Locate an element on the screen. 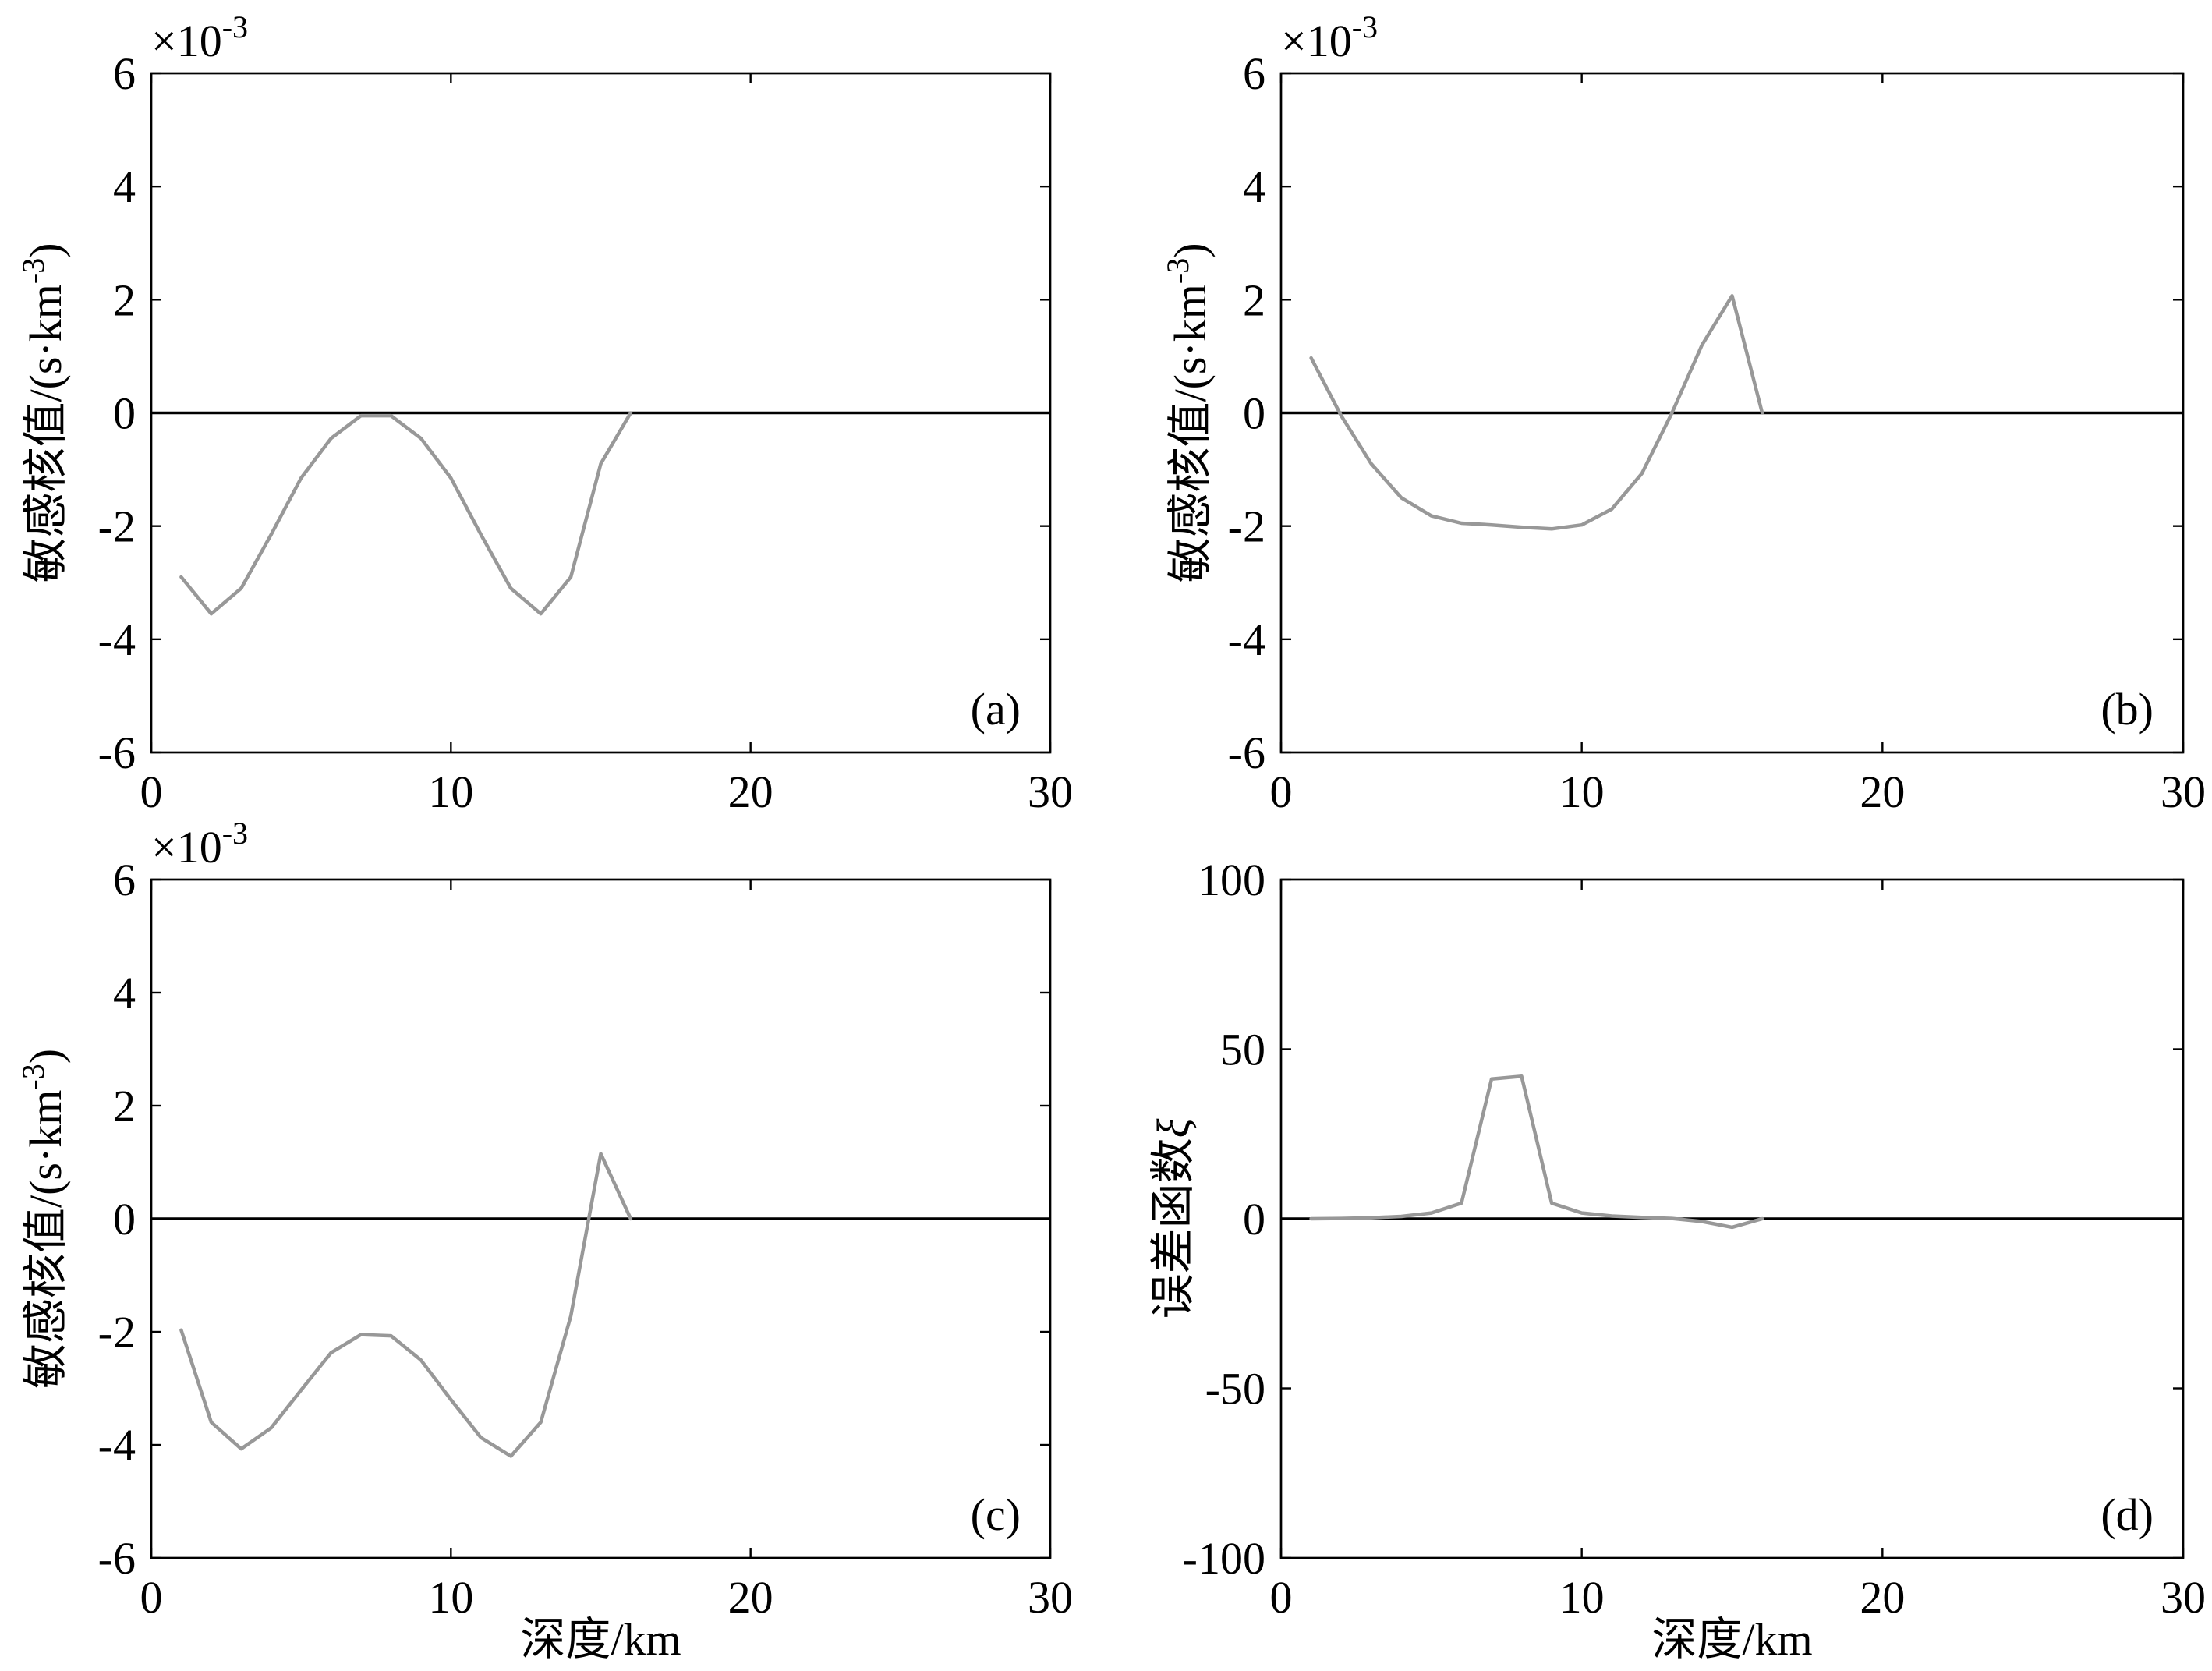  y-axis-label: 误差函数ξ is located at coordinates (1173, 1219).